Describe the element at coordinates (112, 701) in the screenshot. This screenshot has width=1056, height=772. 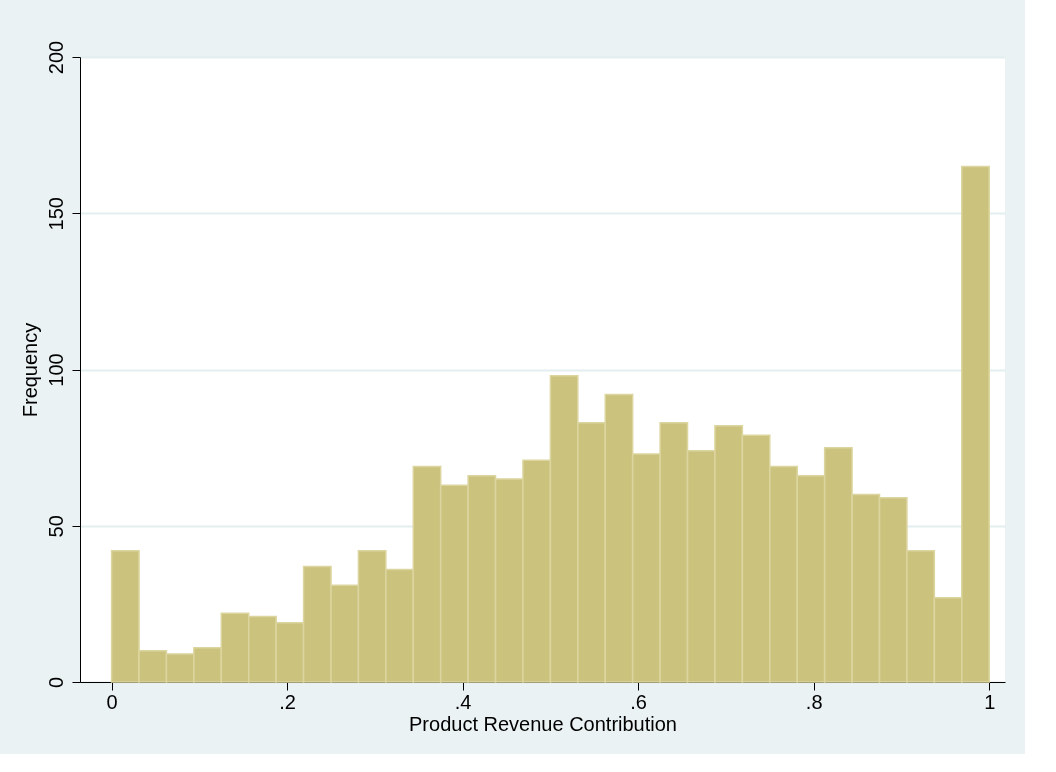
I see `x-tick-label: 0` at that location.